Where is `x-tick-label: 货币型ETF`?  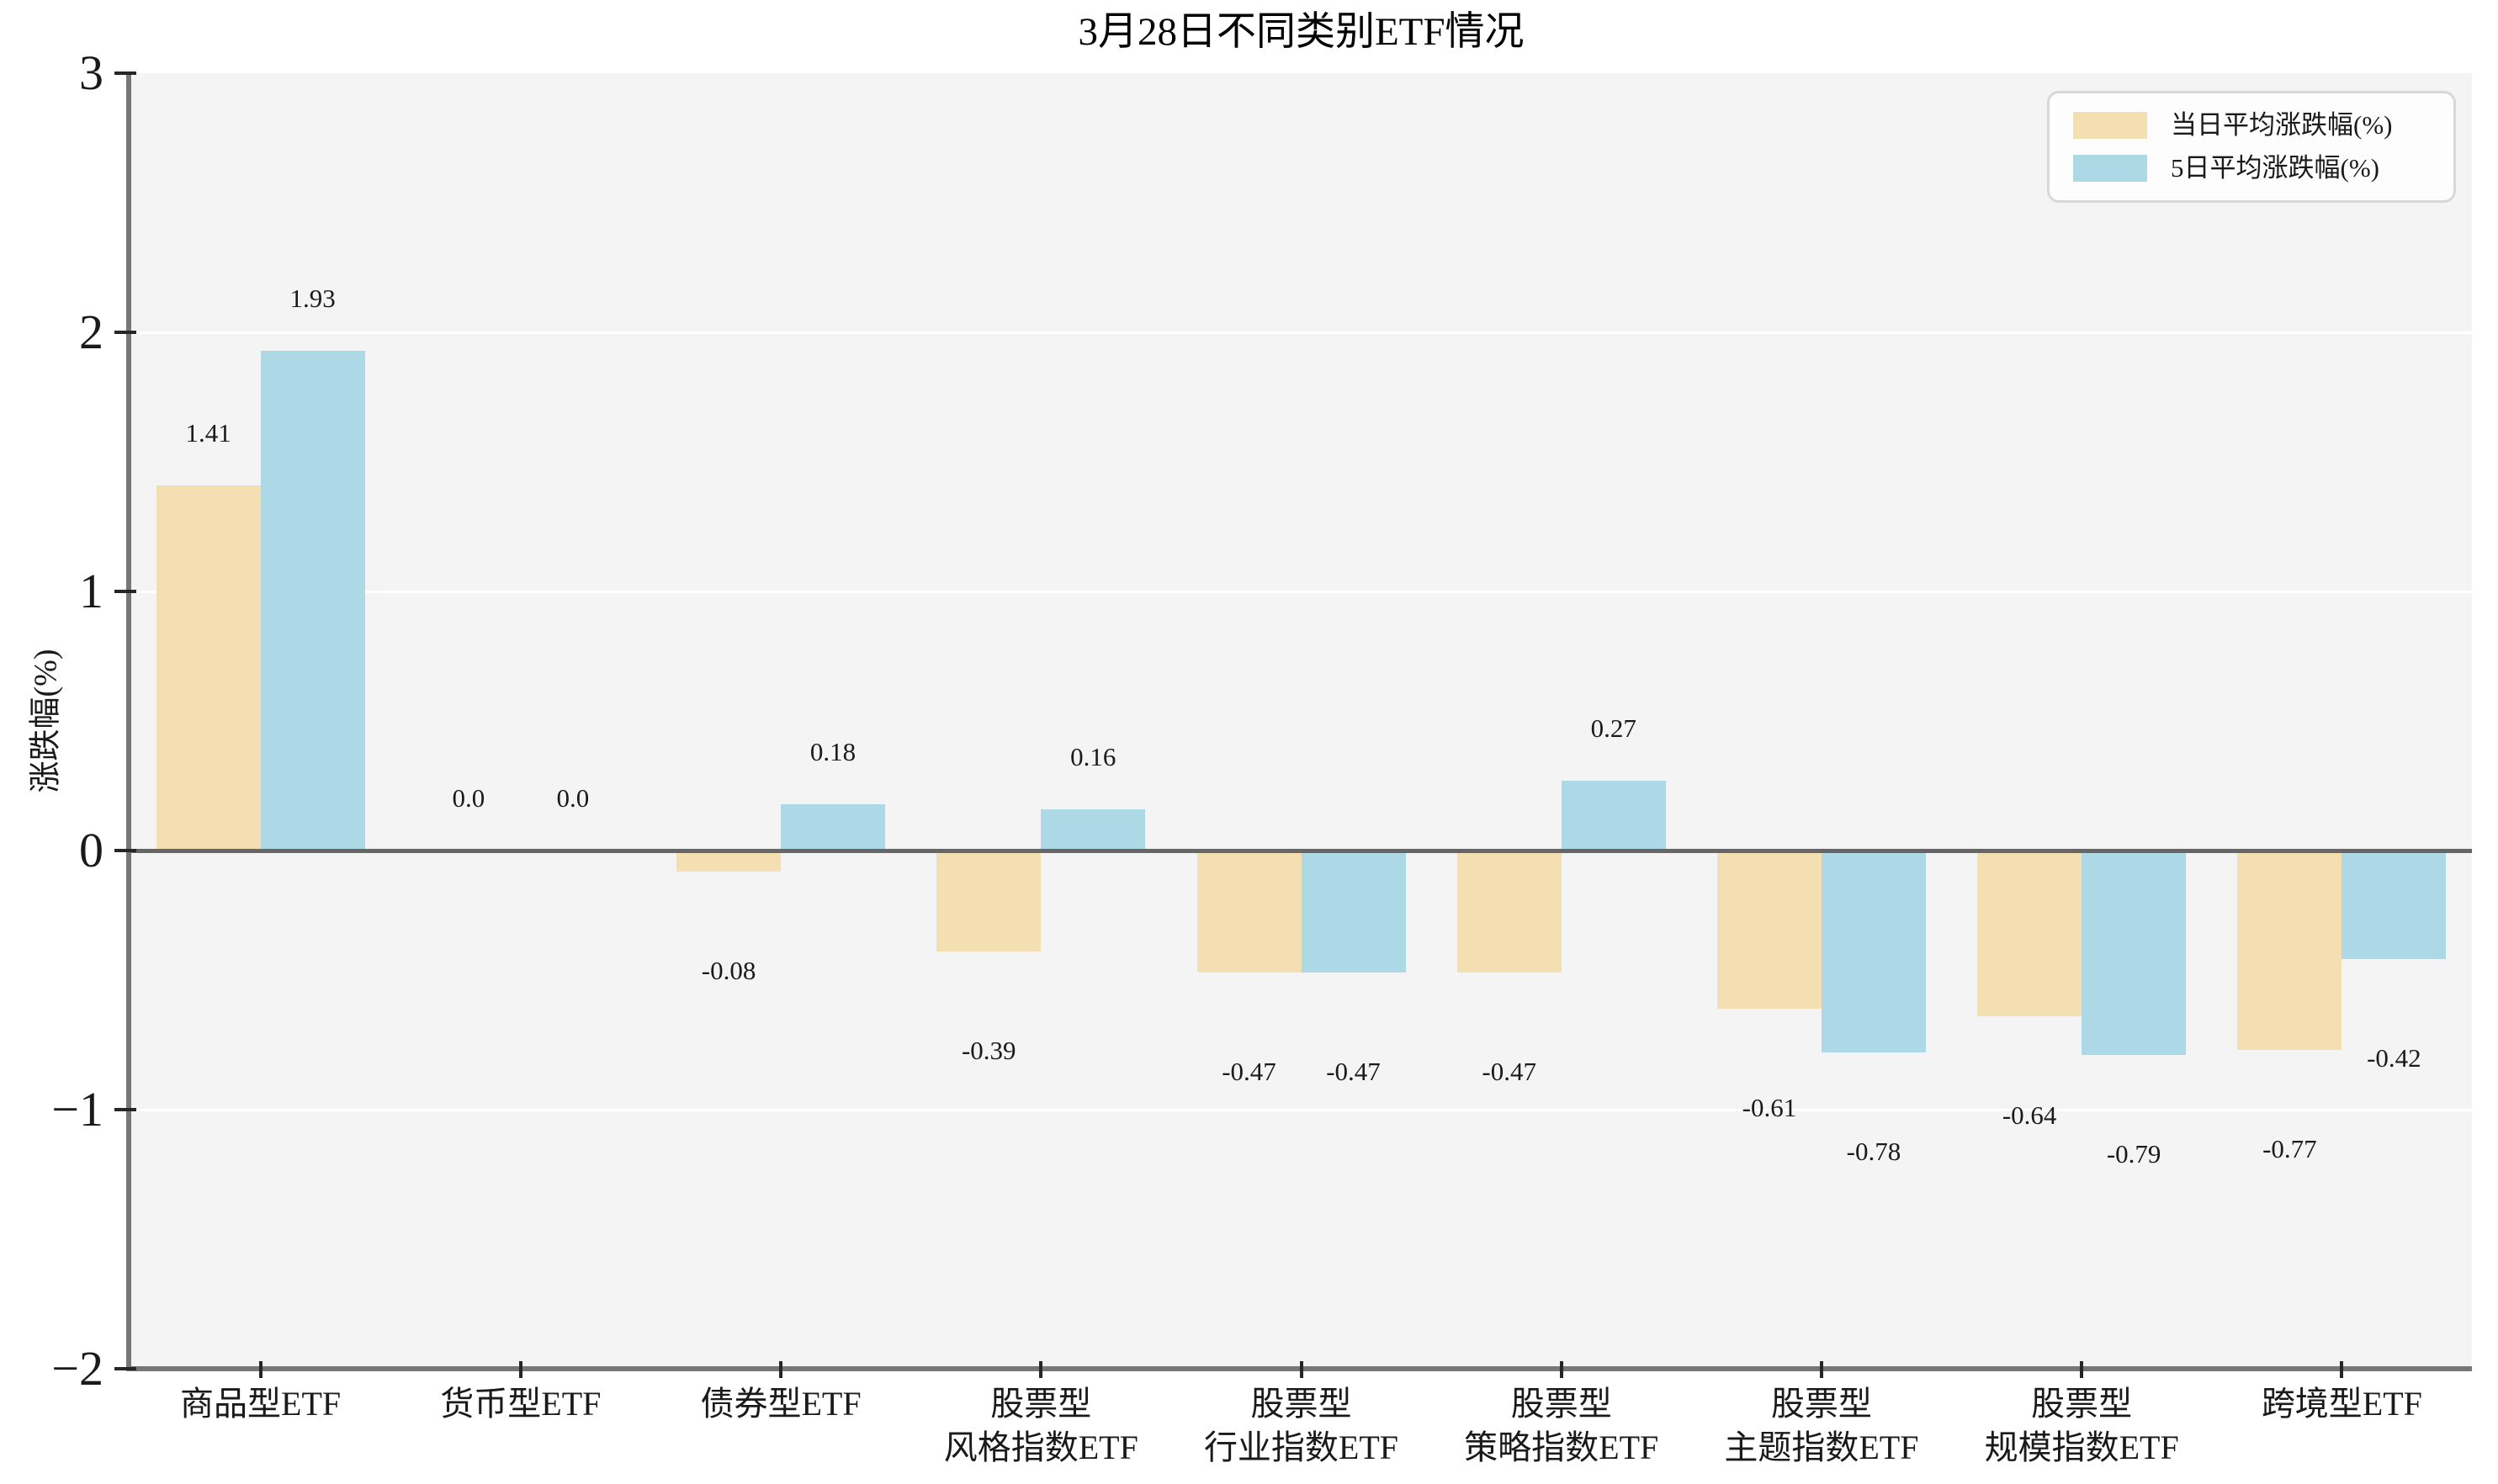
x-tick-label: 货币型ETF is located at coordinates (521, 1404).